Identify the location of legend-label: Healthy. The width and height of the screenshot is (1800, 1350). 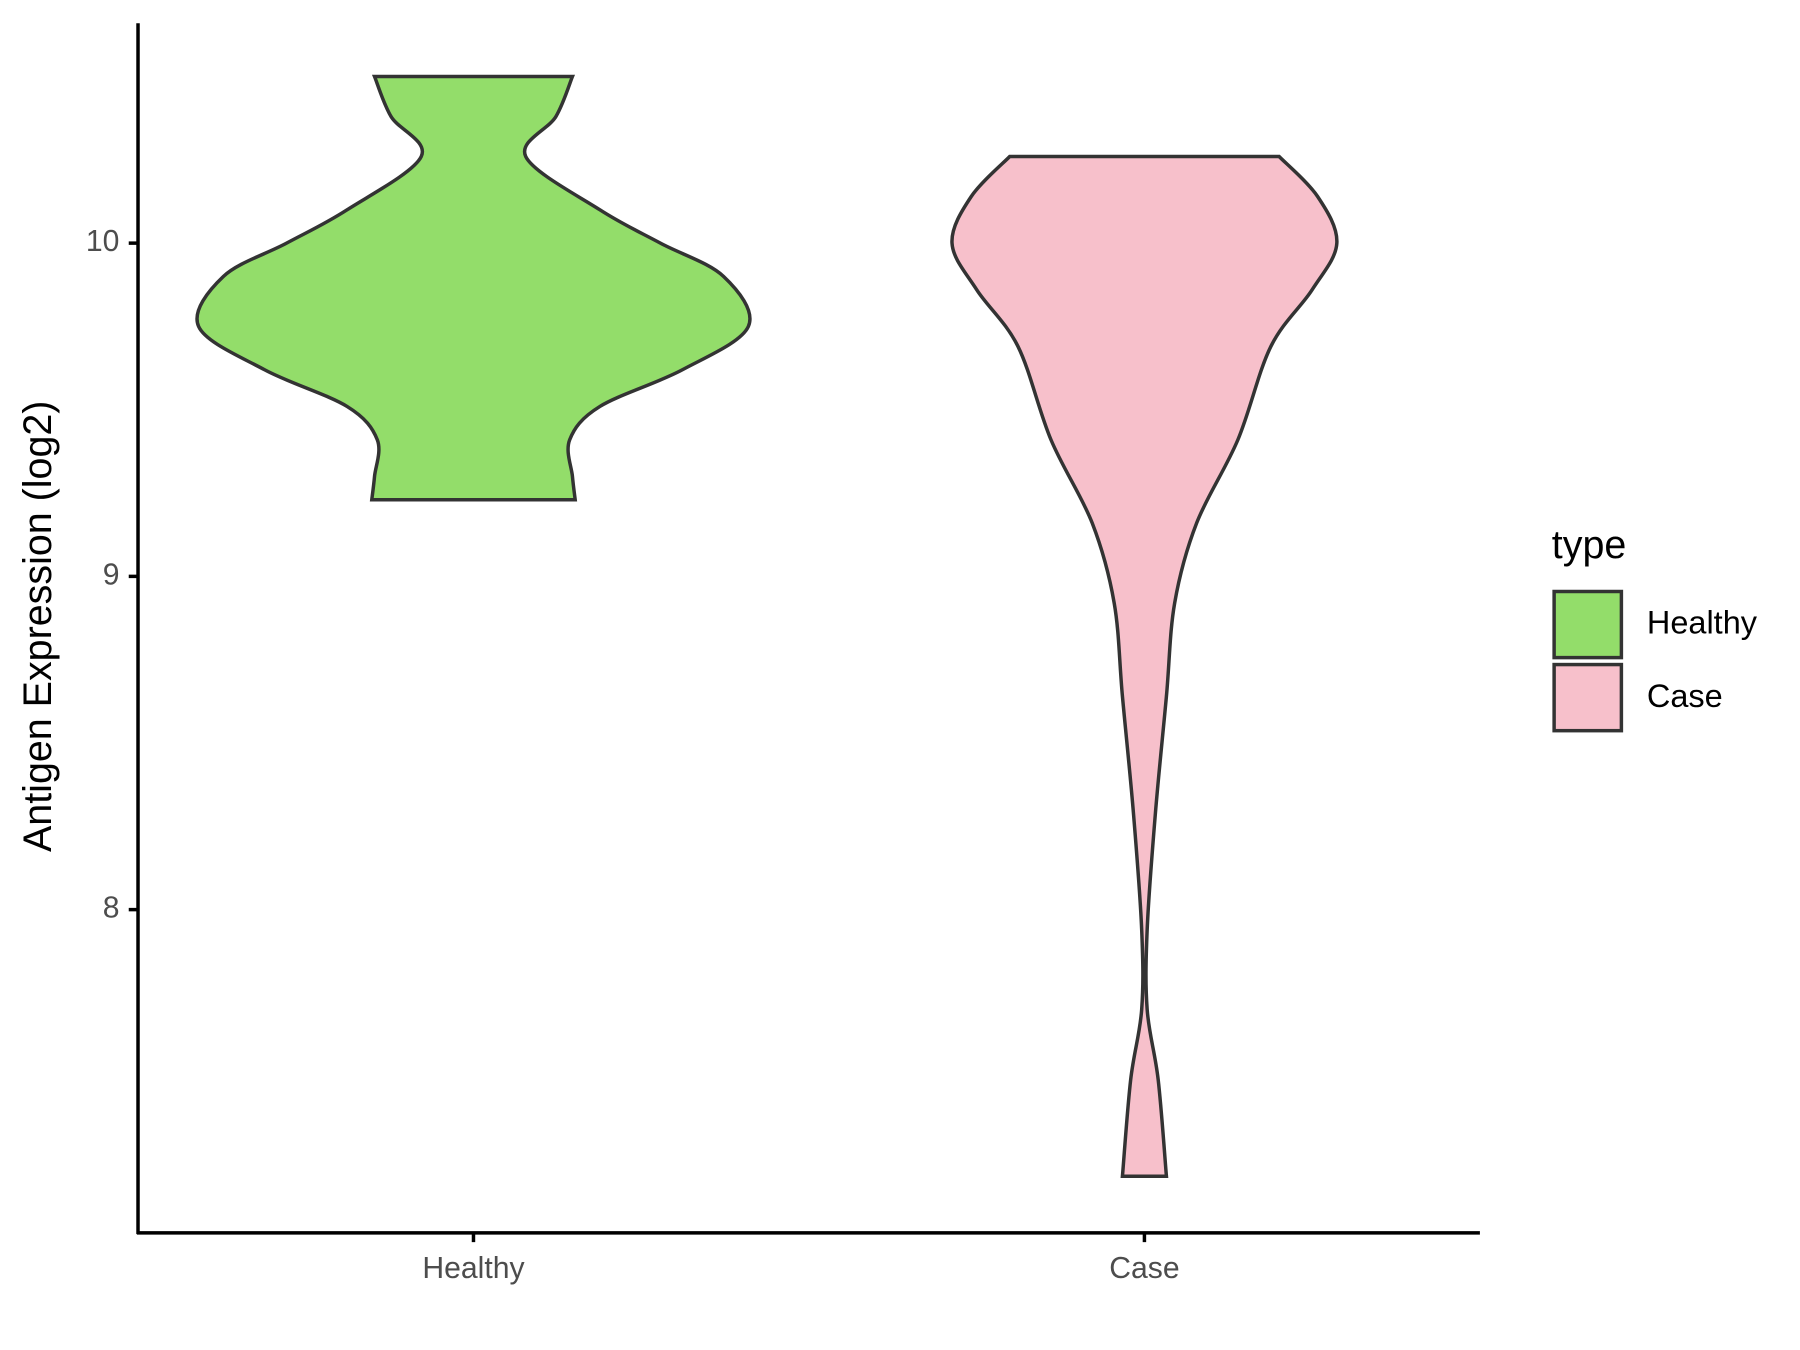
(1702, 623).